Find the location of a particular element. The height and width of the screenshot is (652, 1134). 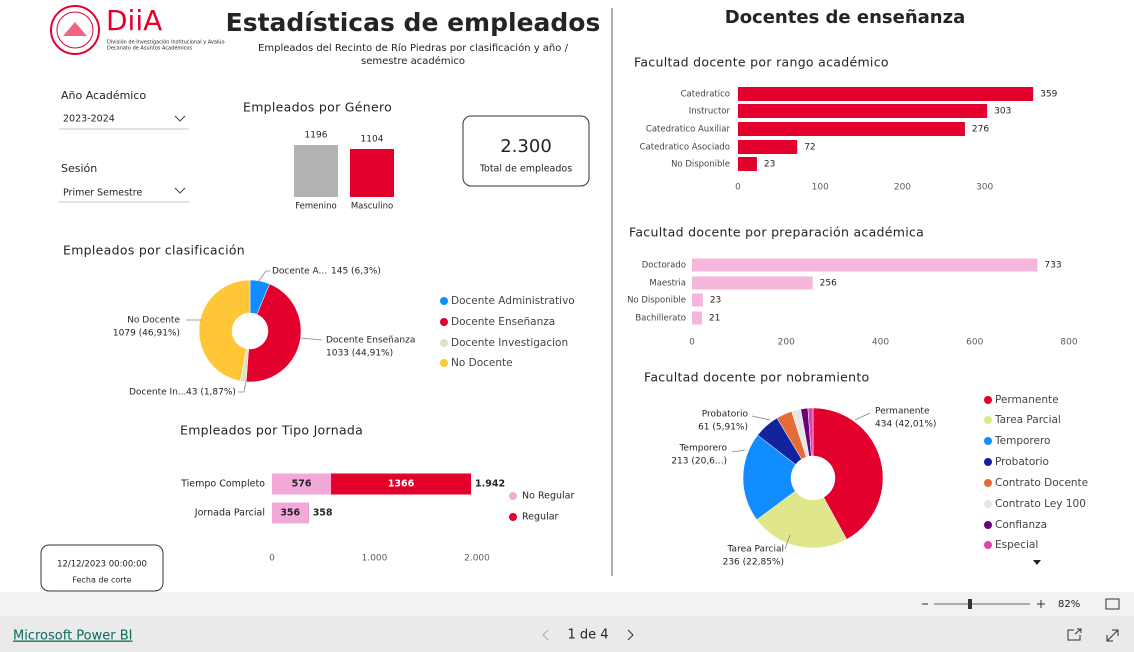

x-tick-label: 200 is located at coordinates (902, 188).